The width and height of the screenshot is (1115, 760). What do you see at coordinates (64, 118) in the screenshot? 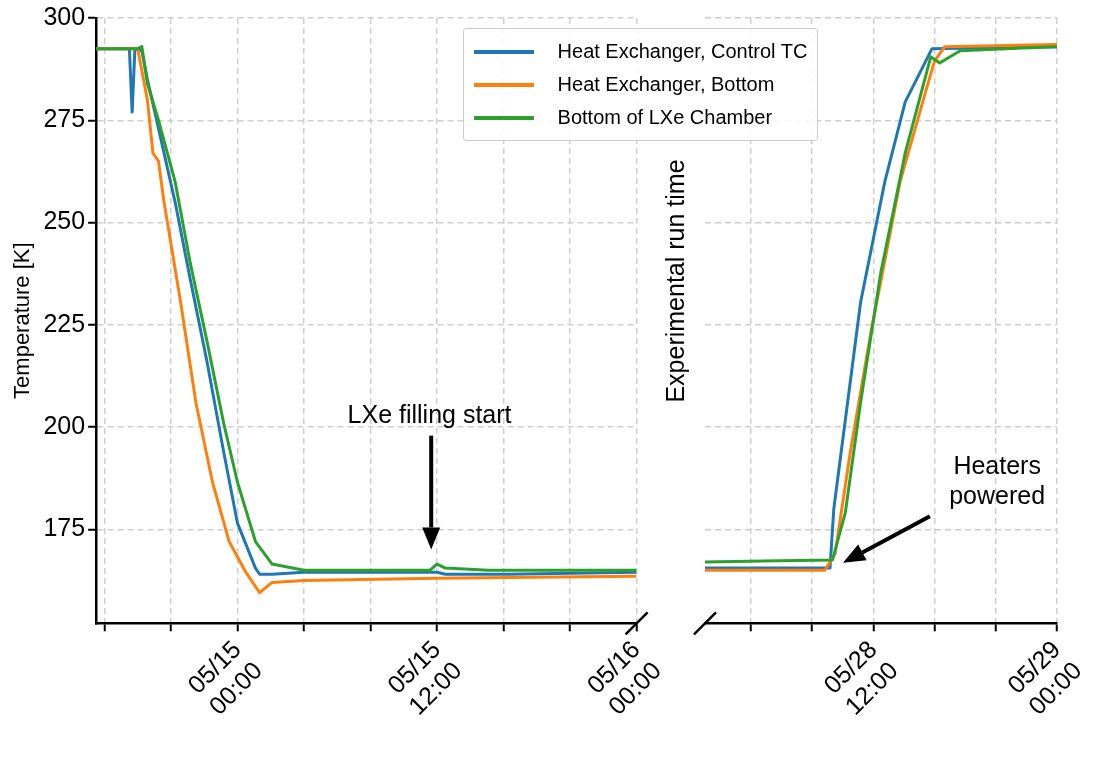
I see `y-tick-label: 275` at bounding box center [64, 118].